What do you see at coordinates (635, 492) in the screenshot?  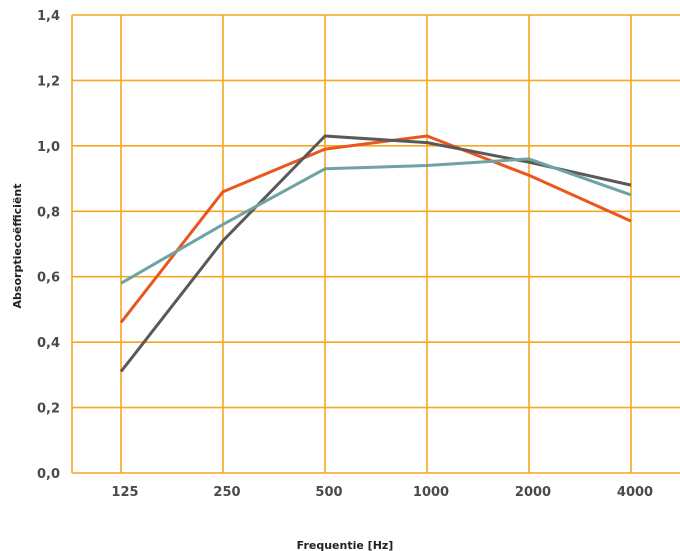 I see `x-tick-label: 4000` at bounding box center [635, 492].